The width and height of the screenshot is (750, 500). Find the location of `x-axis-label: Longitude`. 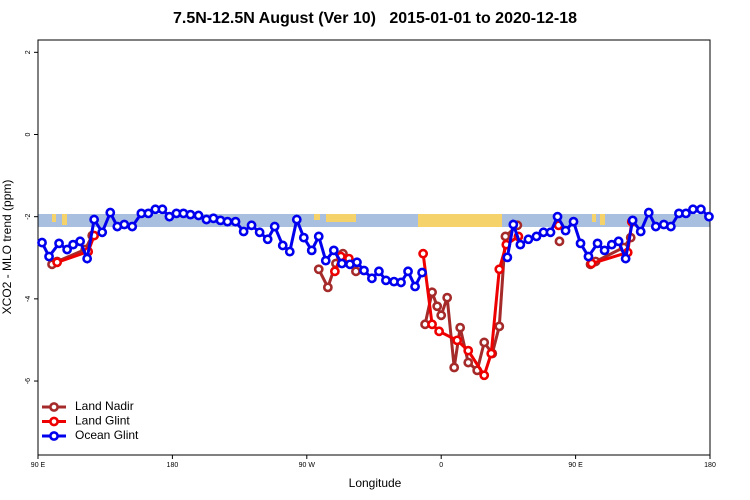

x-axis-label: Longitude is located at coordinates (375, 483).